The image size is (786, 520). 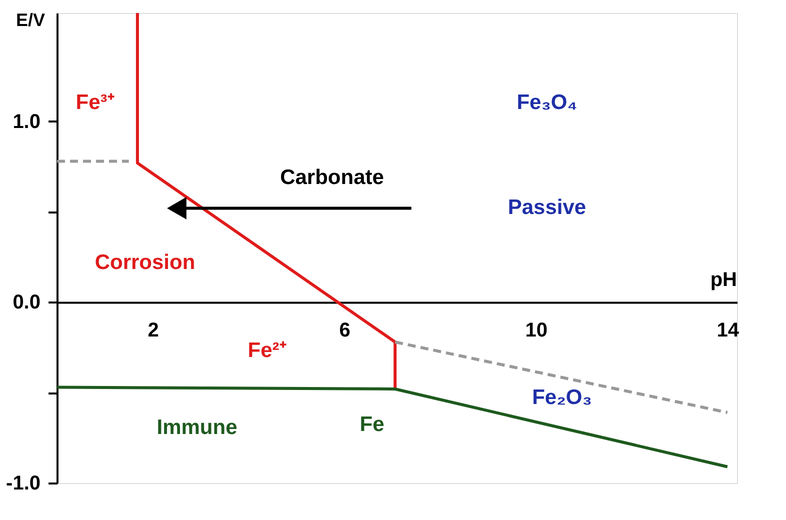 What do you see at coordinates (562, 397) in the screenshot?
I see `annotation: Fe₂O₃` at bounding box center [562, 397].